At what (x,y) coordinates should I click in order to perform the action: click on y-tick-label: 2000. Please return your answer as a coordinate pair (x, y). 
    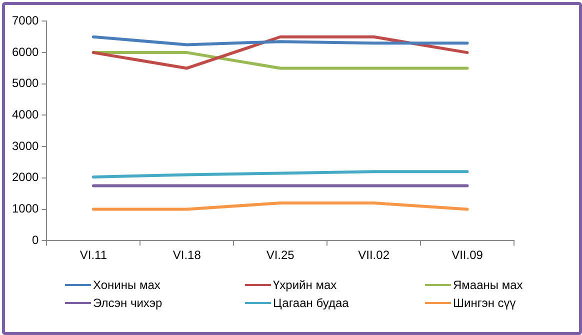
    Looking at the image, I should click on (26, 177).